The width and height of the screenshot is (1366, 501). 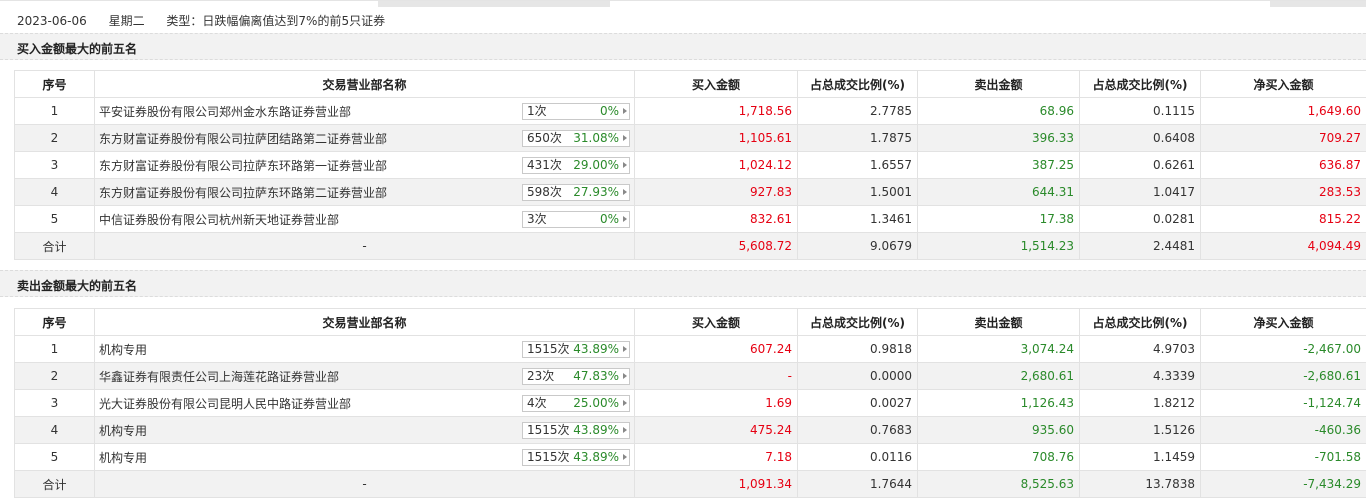 What do you see at coordinates (54, 430) in the screenshot?
I see `rank-cell: 4` at bounding box center [54, 430].